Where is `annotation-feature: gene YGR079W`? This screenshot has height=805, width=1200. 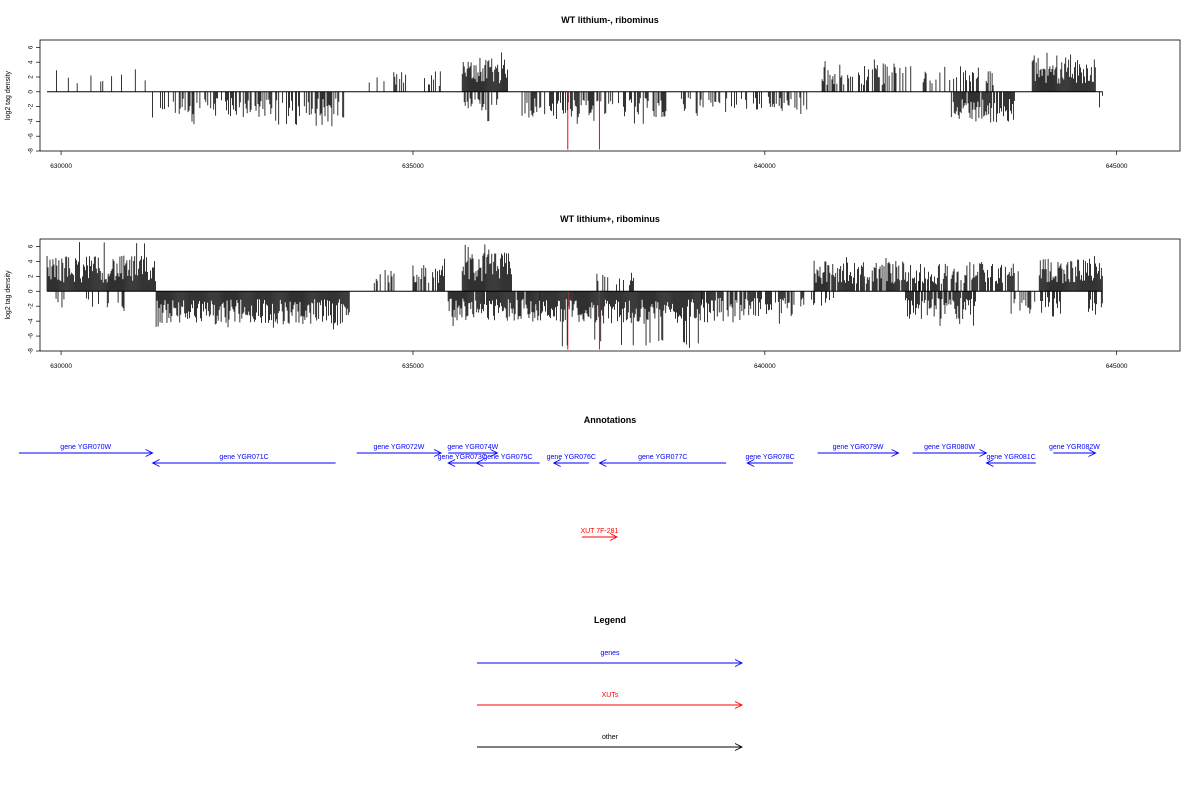 annotation-feature: gene YGR079W is located at coordinates (858, 450).